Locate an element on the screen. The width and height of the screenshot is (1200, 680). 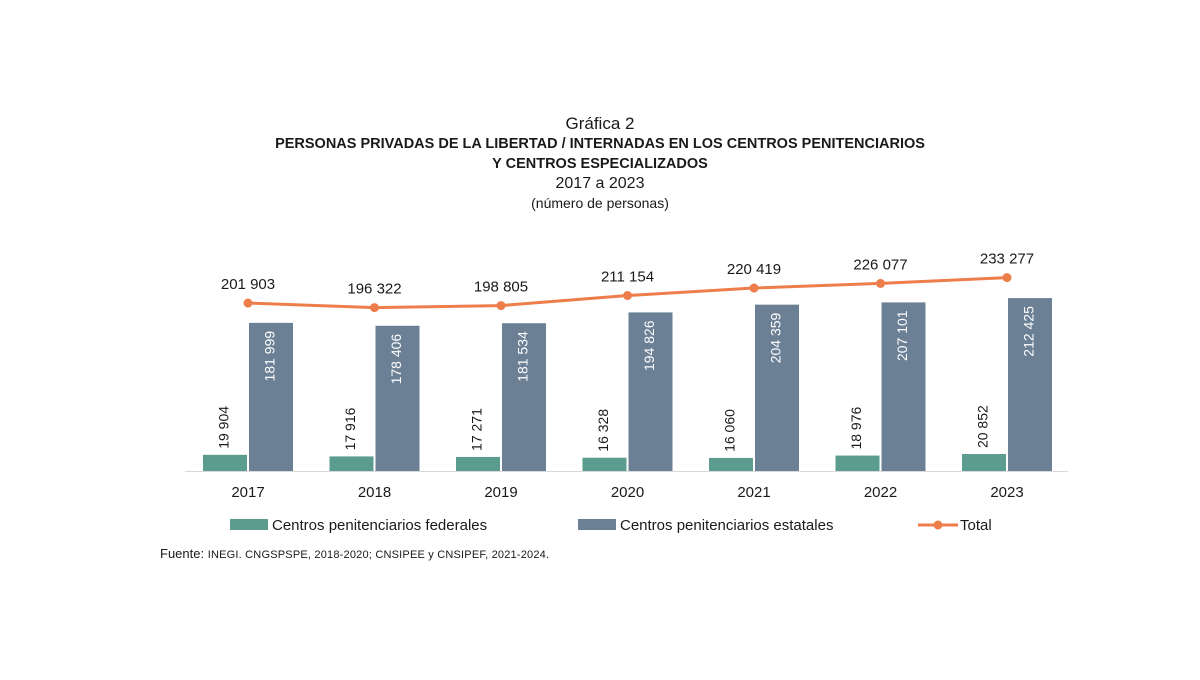
total-point-2020 is located at coordinates (627, 296).